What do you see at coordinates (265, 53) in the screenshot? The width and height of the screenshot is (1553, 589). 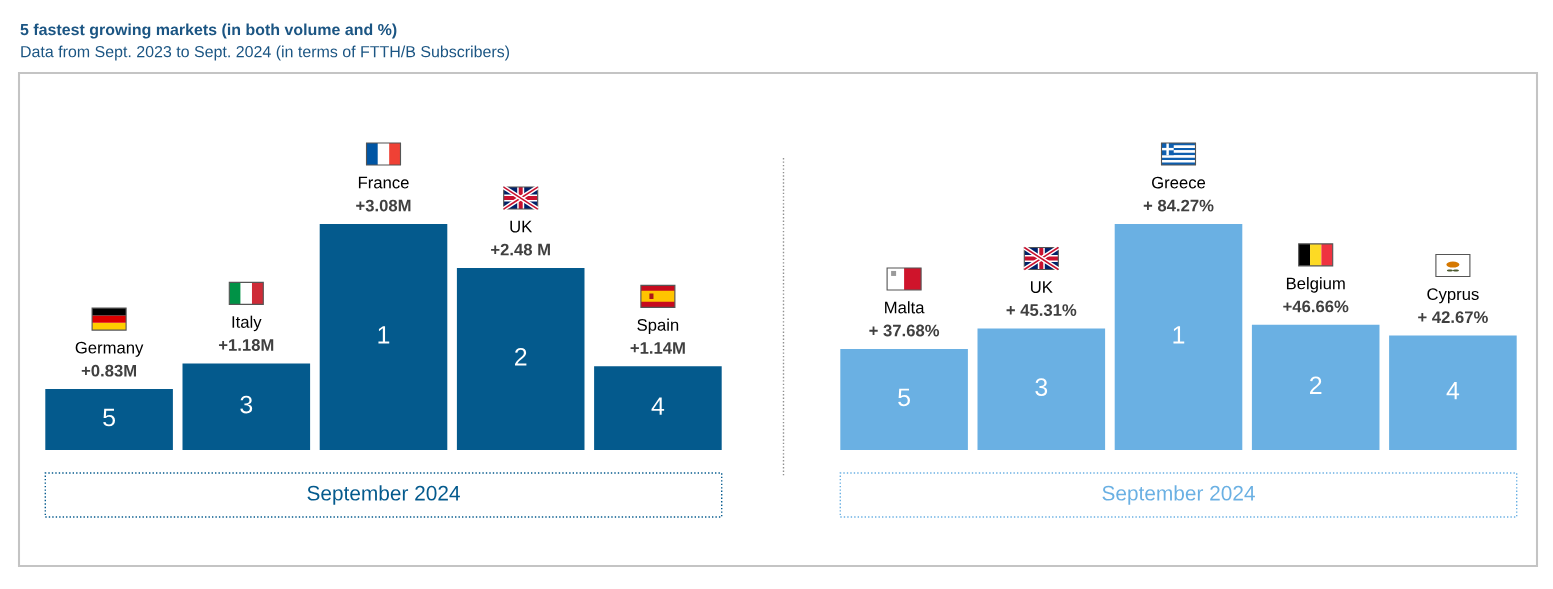 I see `chart-subtitle: Data from Sept. 2023 to Sept. 2024 (in terms of FTTH/B Subscribers)` at bounding box center [265, 53].